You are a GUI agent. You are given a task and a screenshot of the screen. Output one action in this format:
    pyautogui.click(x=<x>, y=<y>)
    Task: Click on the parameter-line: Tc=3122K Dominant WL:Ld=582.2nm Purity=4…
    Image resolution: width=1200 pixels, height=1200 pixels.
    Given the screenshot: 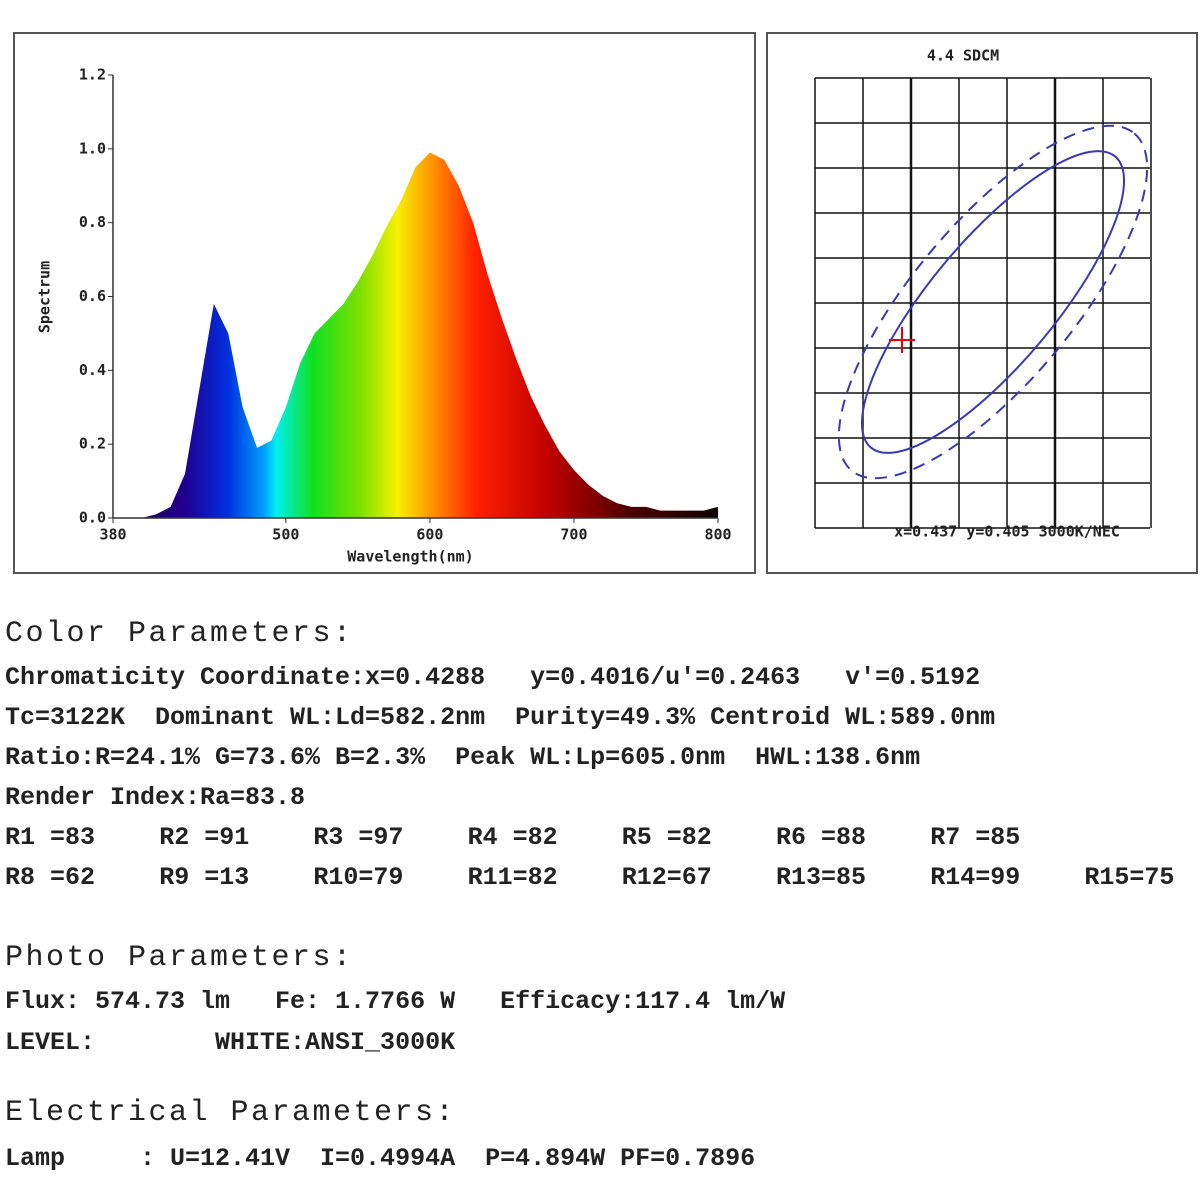 What is the action you would take?
    pyautogui.click(x=500, y=717)
    